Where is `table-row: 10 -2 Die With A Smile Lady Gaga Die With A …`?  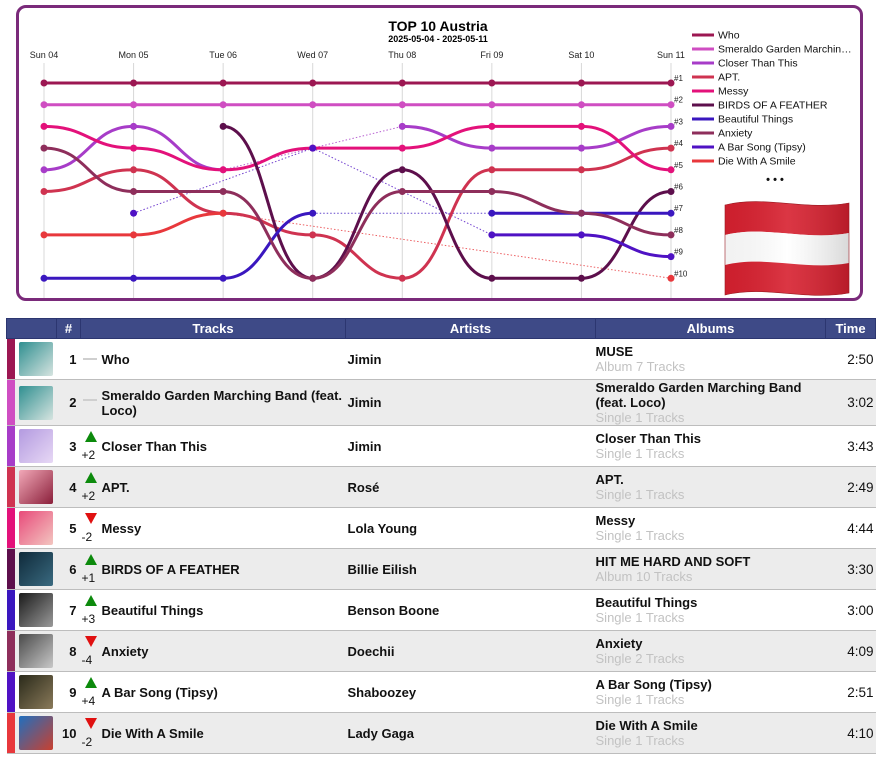 table-row: 10 -2 Die With A Smile Lady Gaga Die With A … is located at coordinates (441, 733).